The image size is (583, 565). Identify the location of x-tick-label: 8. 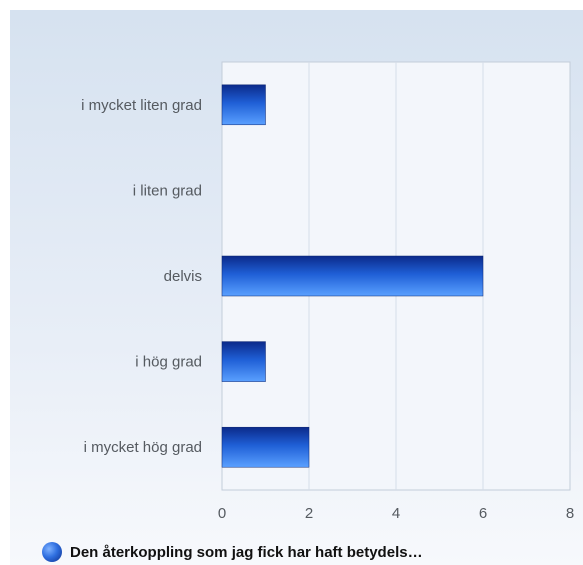
(570, 513).